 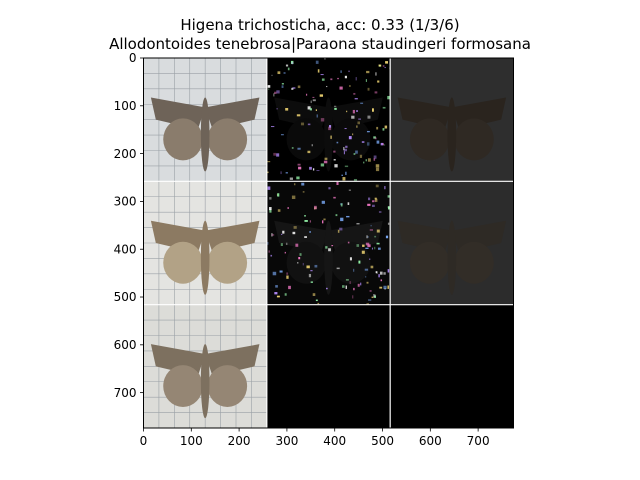 I want to click on x-tick-label: 0, so click(x=144, y=441).